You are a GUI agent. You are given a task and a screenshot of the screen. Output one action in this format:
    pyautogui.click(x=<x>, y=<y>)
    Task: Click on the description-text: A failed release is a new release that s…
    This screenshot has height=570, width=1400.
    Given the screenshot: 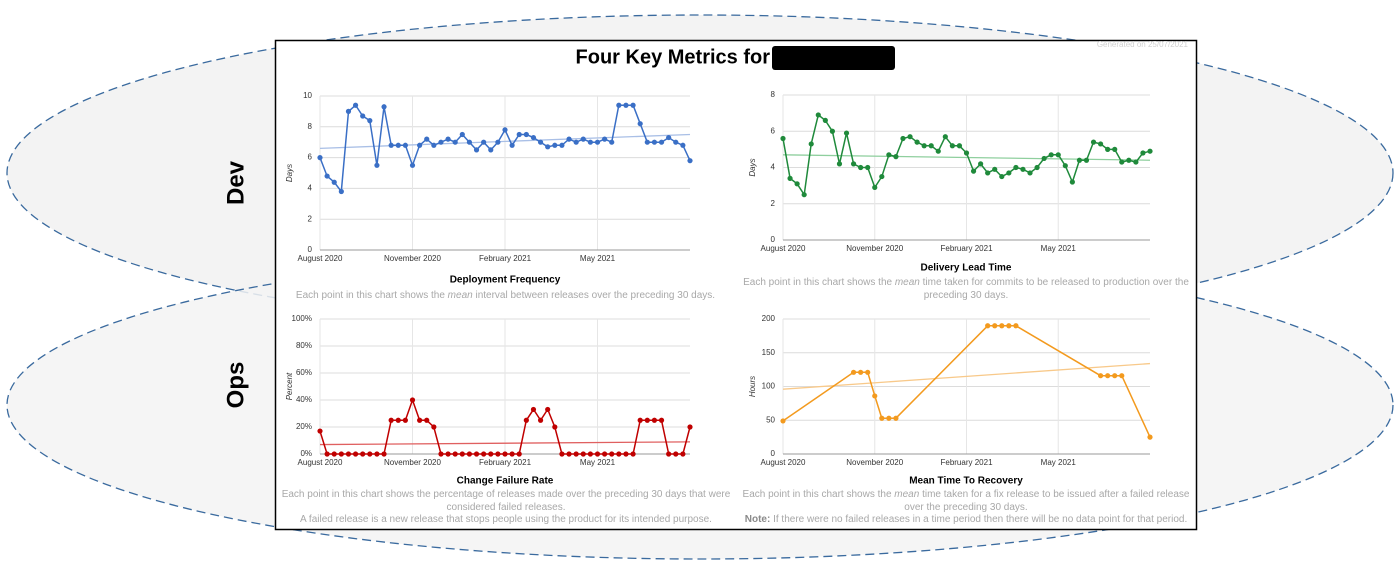 What is the action you would take?
    pyautogui.click(x=506, y=519)
    